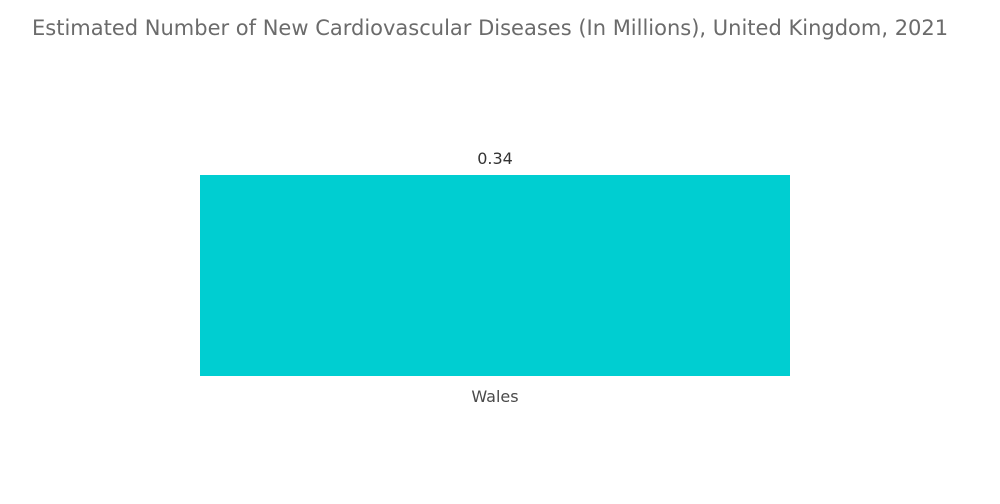 Image resolution: width=1000 pixels, height=504 pixels. Describe the element at coordinates (495, 158) in the screenshot. I see `data-label: 0.34` at that location.